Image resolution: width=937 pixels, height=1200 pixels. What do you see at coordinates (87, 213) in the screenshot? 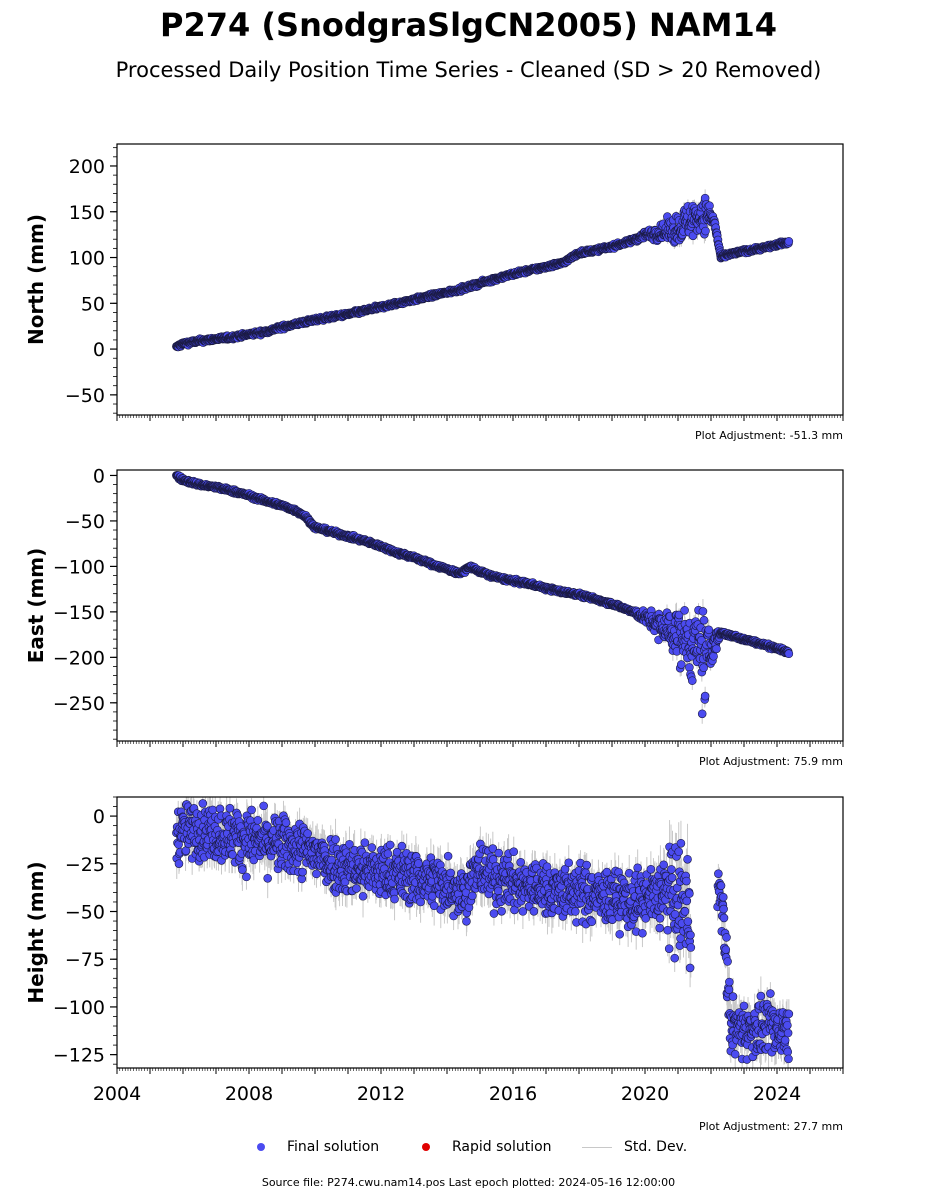
I see `y-tick-label: 150` at bounding box center [87, 213].